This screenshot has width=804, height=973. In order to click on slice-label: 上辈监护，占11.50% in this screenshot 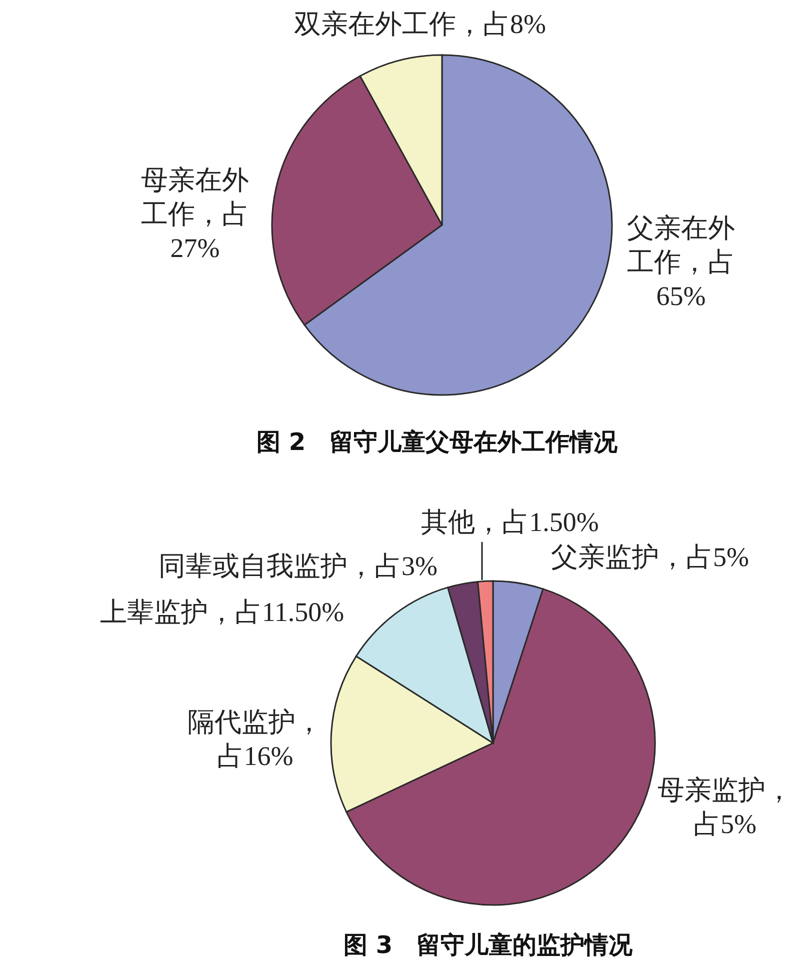, I will do `click(222, 612)`.